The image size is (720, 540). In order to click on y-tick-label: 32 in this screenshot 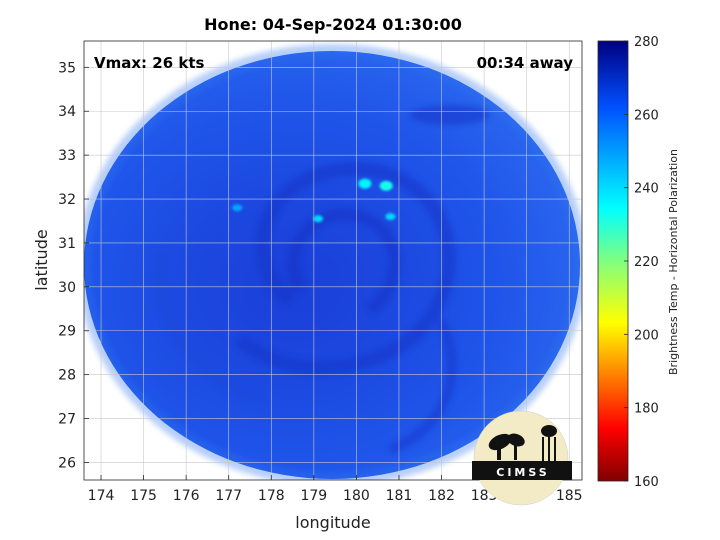, I will do `click(67, 200)`.